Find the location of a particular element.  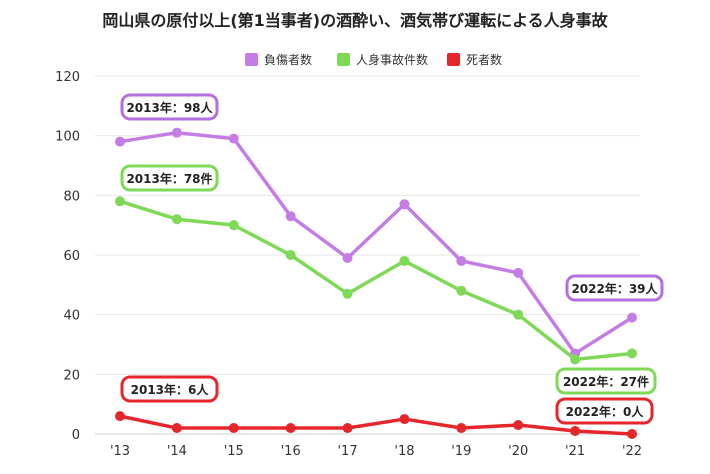

x-tick-label: '20 is located at coordinates (518, 451).